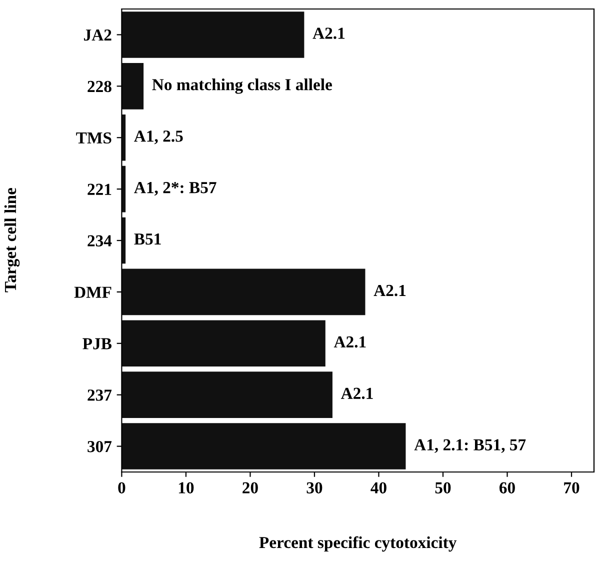 Image resolution: width=604 pixels, height=562 pixels. Describe the element at coordinates (443, 488) in the screenshot. I see `x-tick-label: 50` at that location.